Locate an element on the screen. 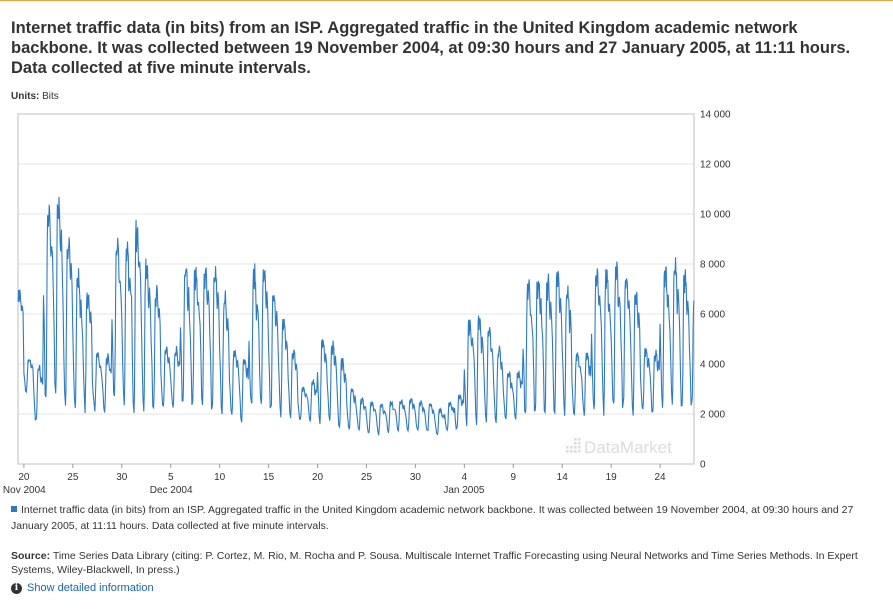 The width and height of the screenshot is (893, 613). y-tick-label: 8 000 is located at coordinates (712, 265).